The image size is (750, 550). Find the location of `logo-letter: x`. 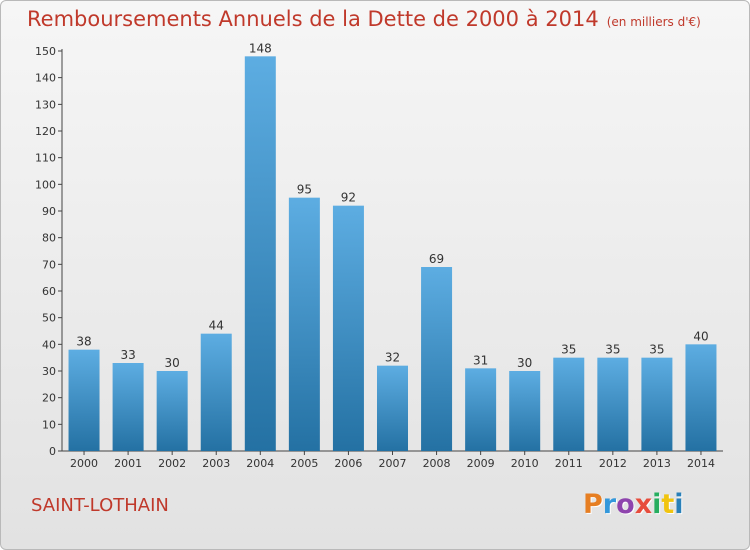

logo-letter: x is located at coordinates (643, 504).